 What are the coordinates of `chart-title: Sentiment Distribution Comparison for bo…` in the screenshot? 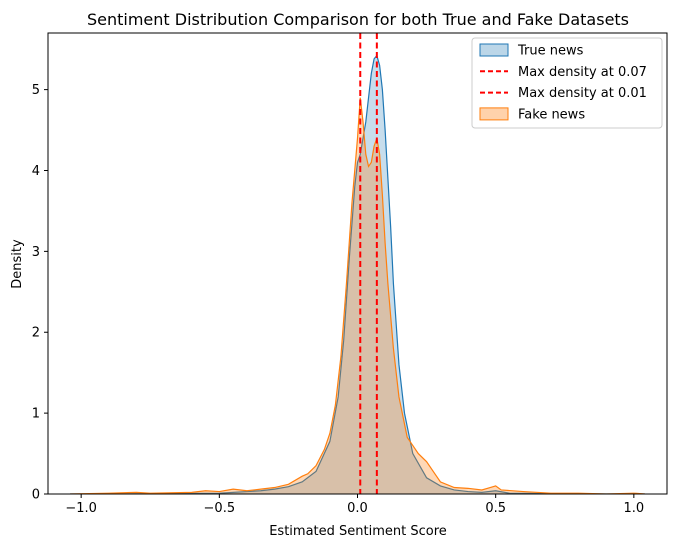 It's located at (358, 19).